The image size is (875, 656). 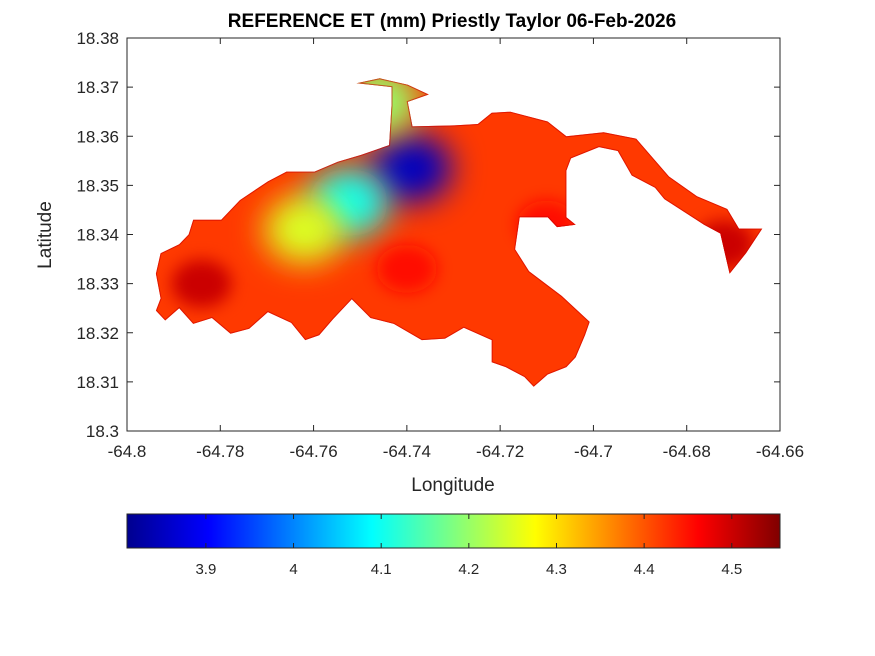 I want to click on colorbar-tick-label: 4.2, so click(x=468, y=569).